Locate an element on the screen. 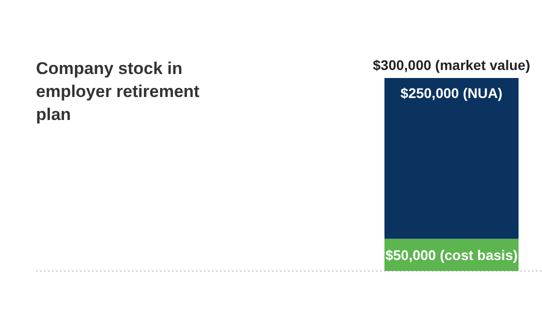  data-label: $50,000 (cost basis) is located at coordinates (451, 254).